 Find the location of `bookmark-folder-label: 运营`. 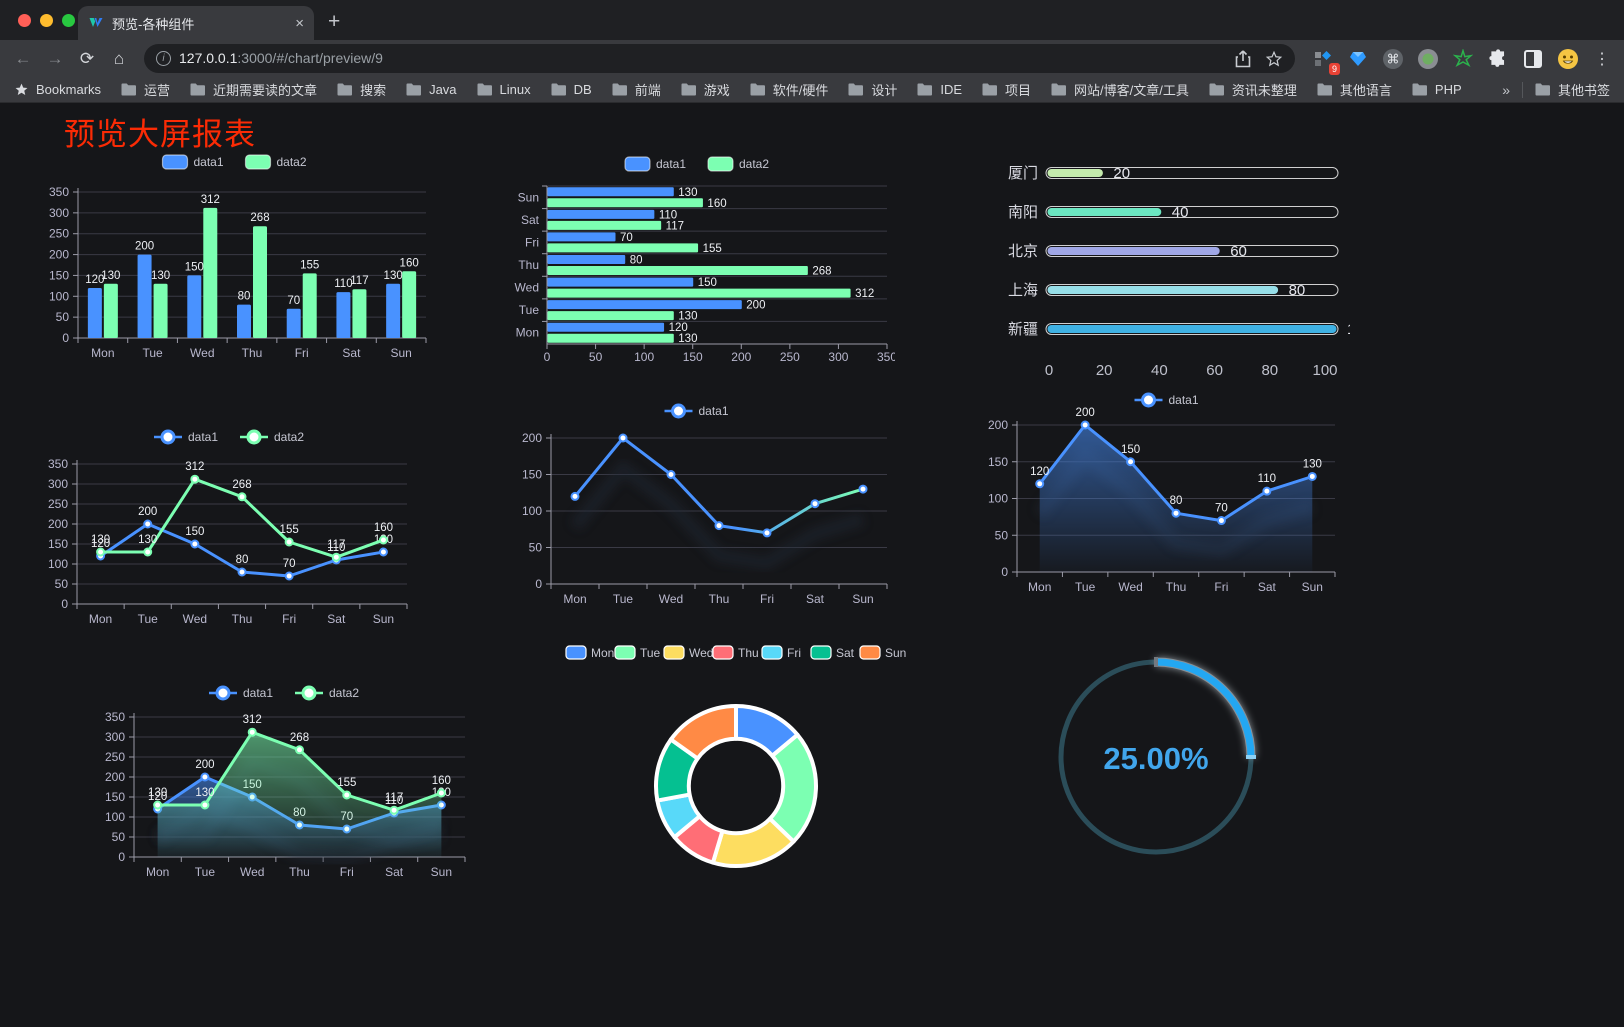

bookmark-folder-label: 运营 is located at coordinates (157, 90).